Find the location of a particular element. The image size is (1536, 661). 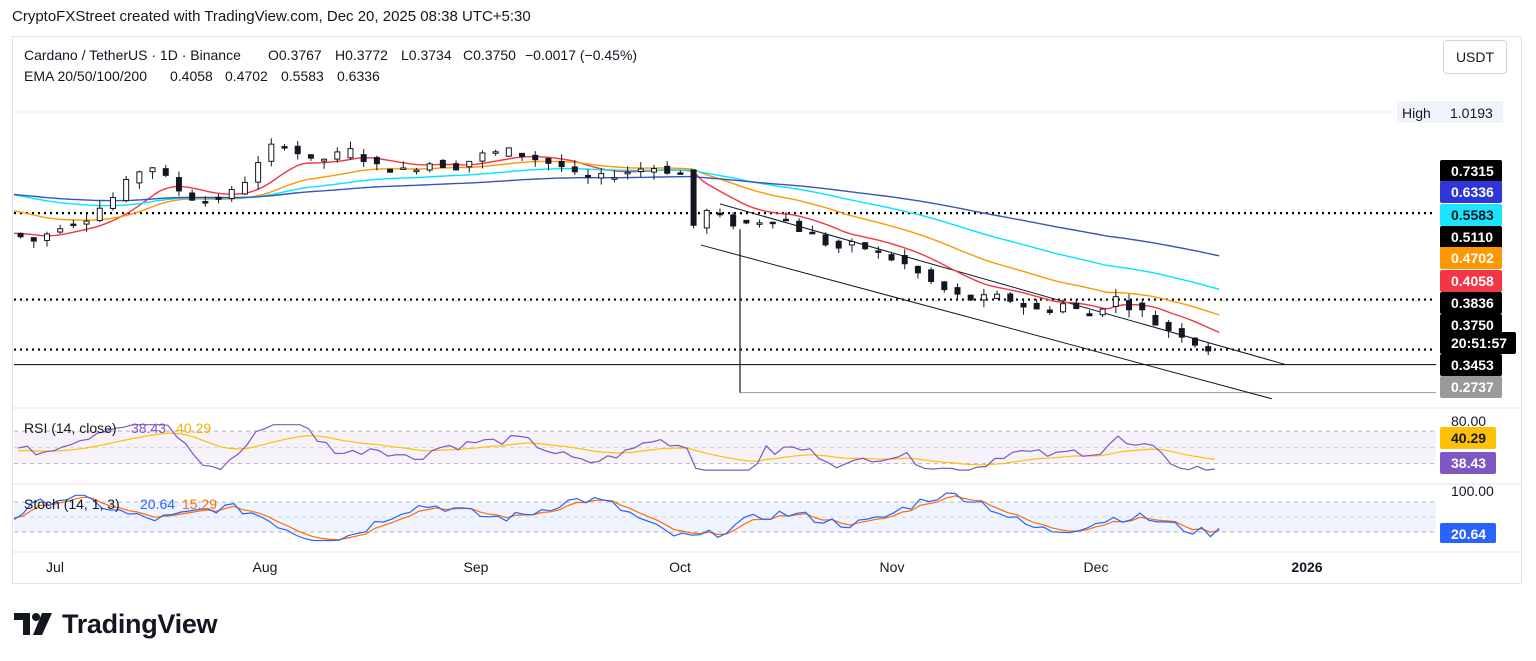

price-tag-text: 0.4702 is located at coordinates (1472, 258).